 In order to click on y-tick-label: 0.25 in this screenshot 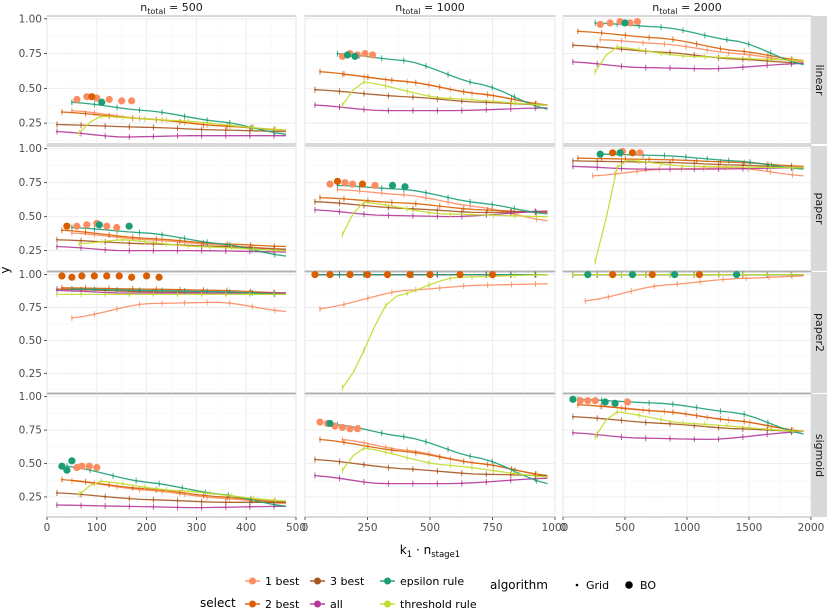, I will do `click(30, 497)`.